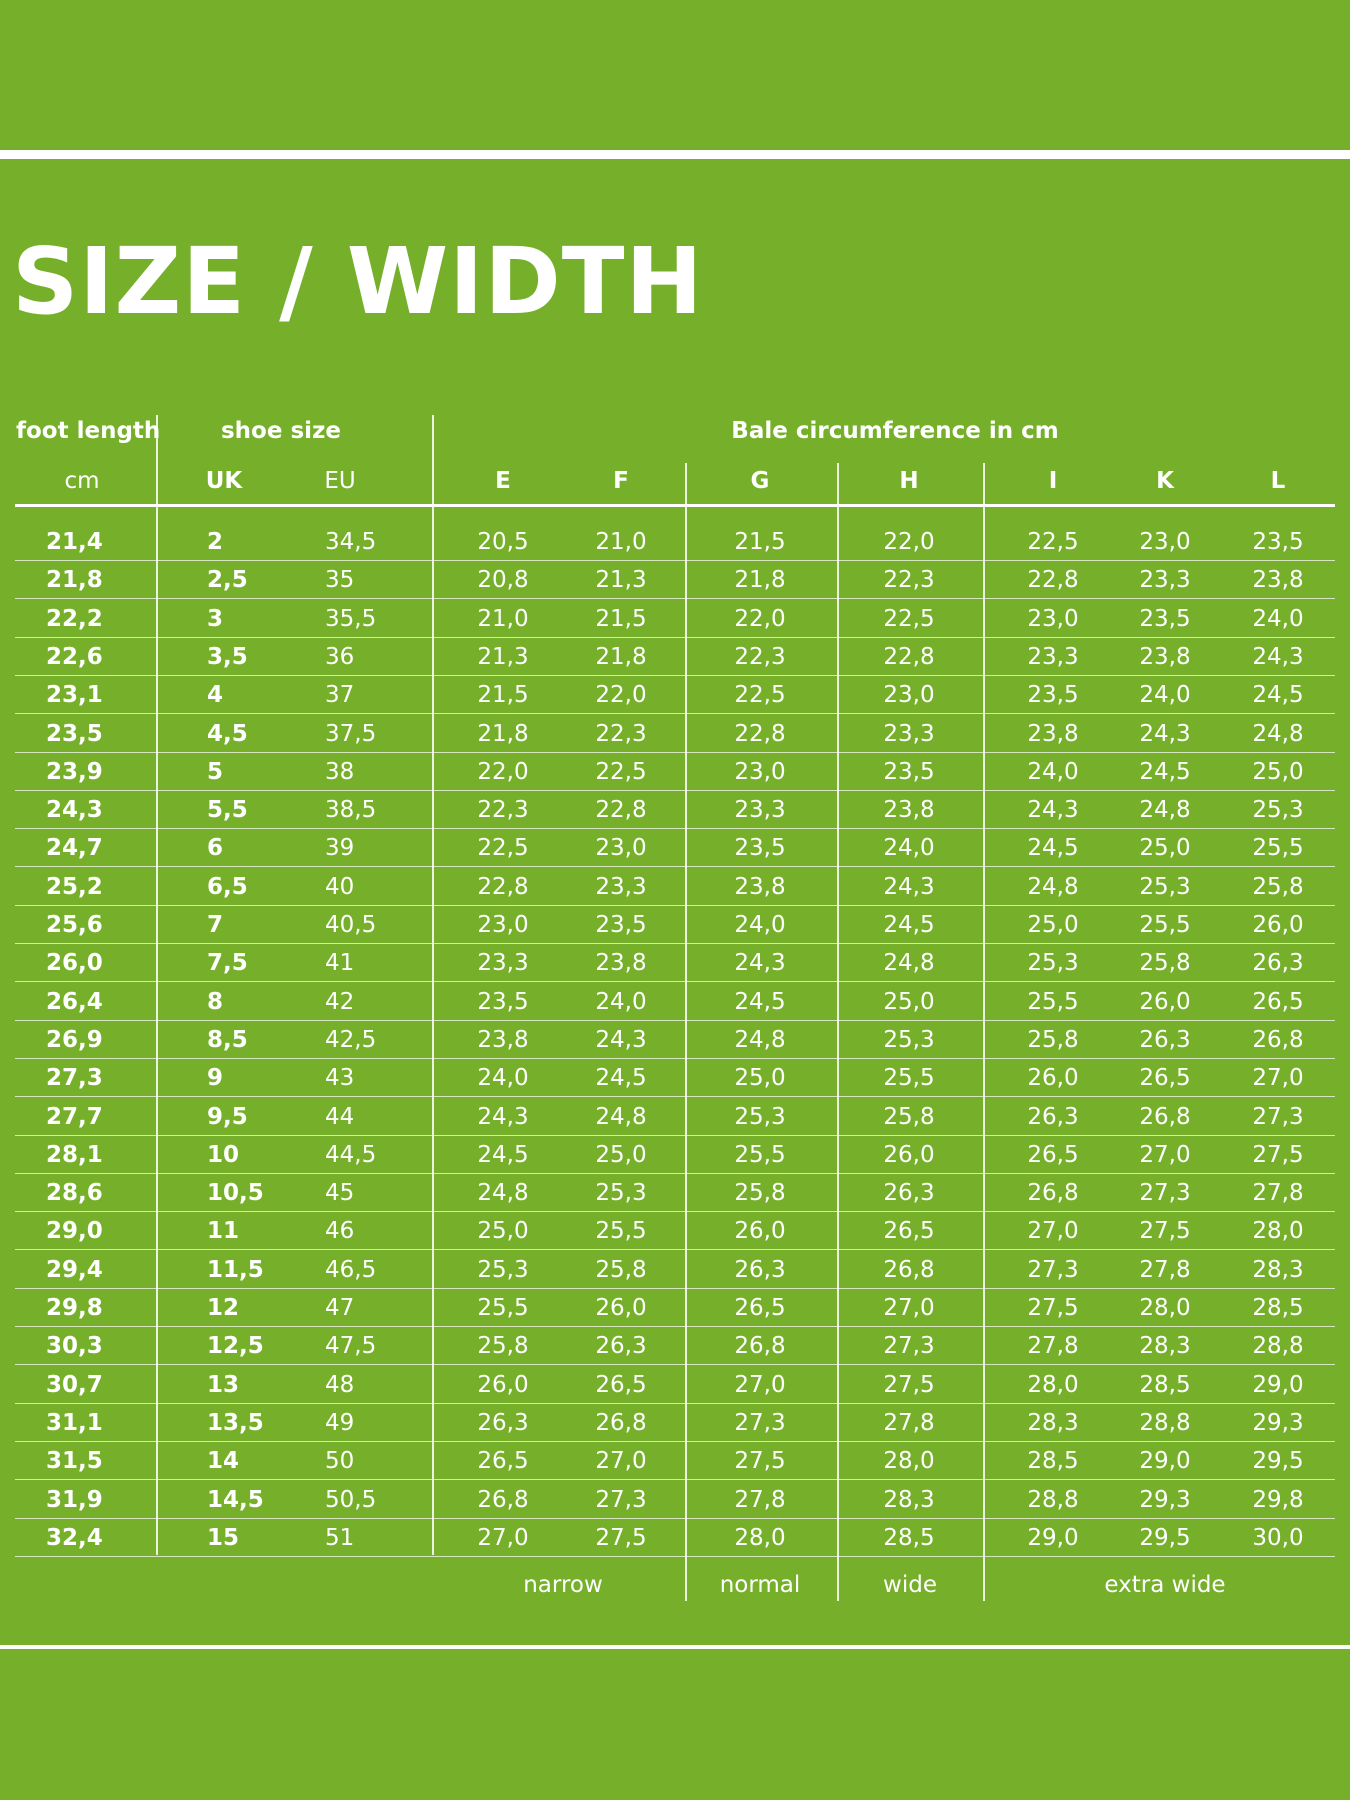  I want to click on cell-width-e: 24,5, so click(503, 1154).